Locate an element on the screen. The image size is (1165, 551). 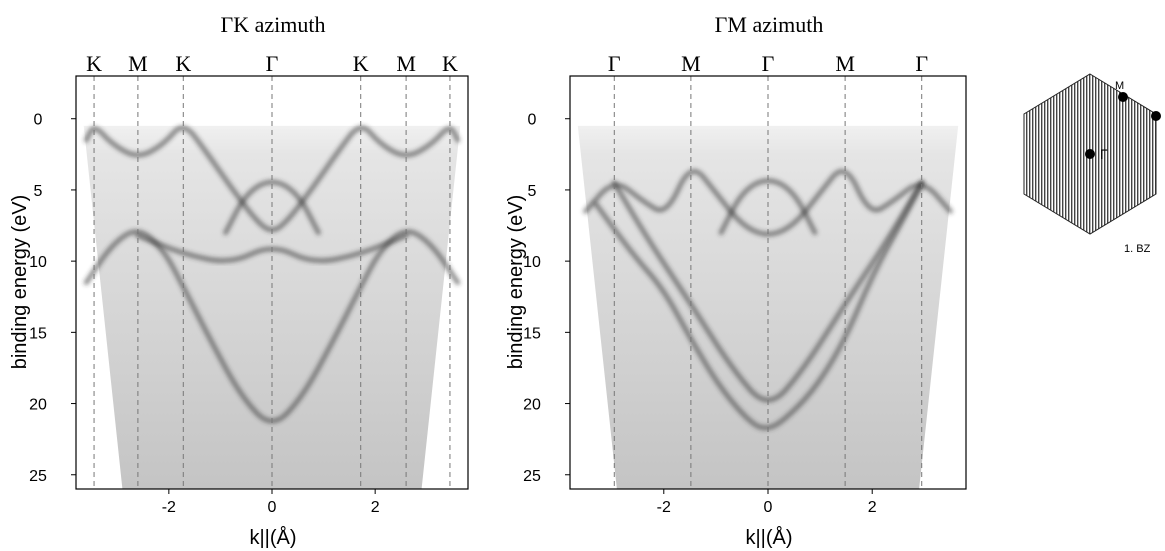
bz-caption: 1. BZ is located at coordinates (1137, 249).